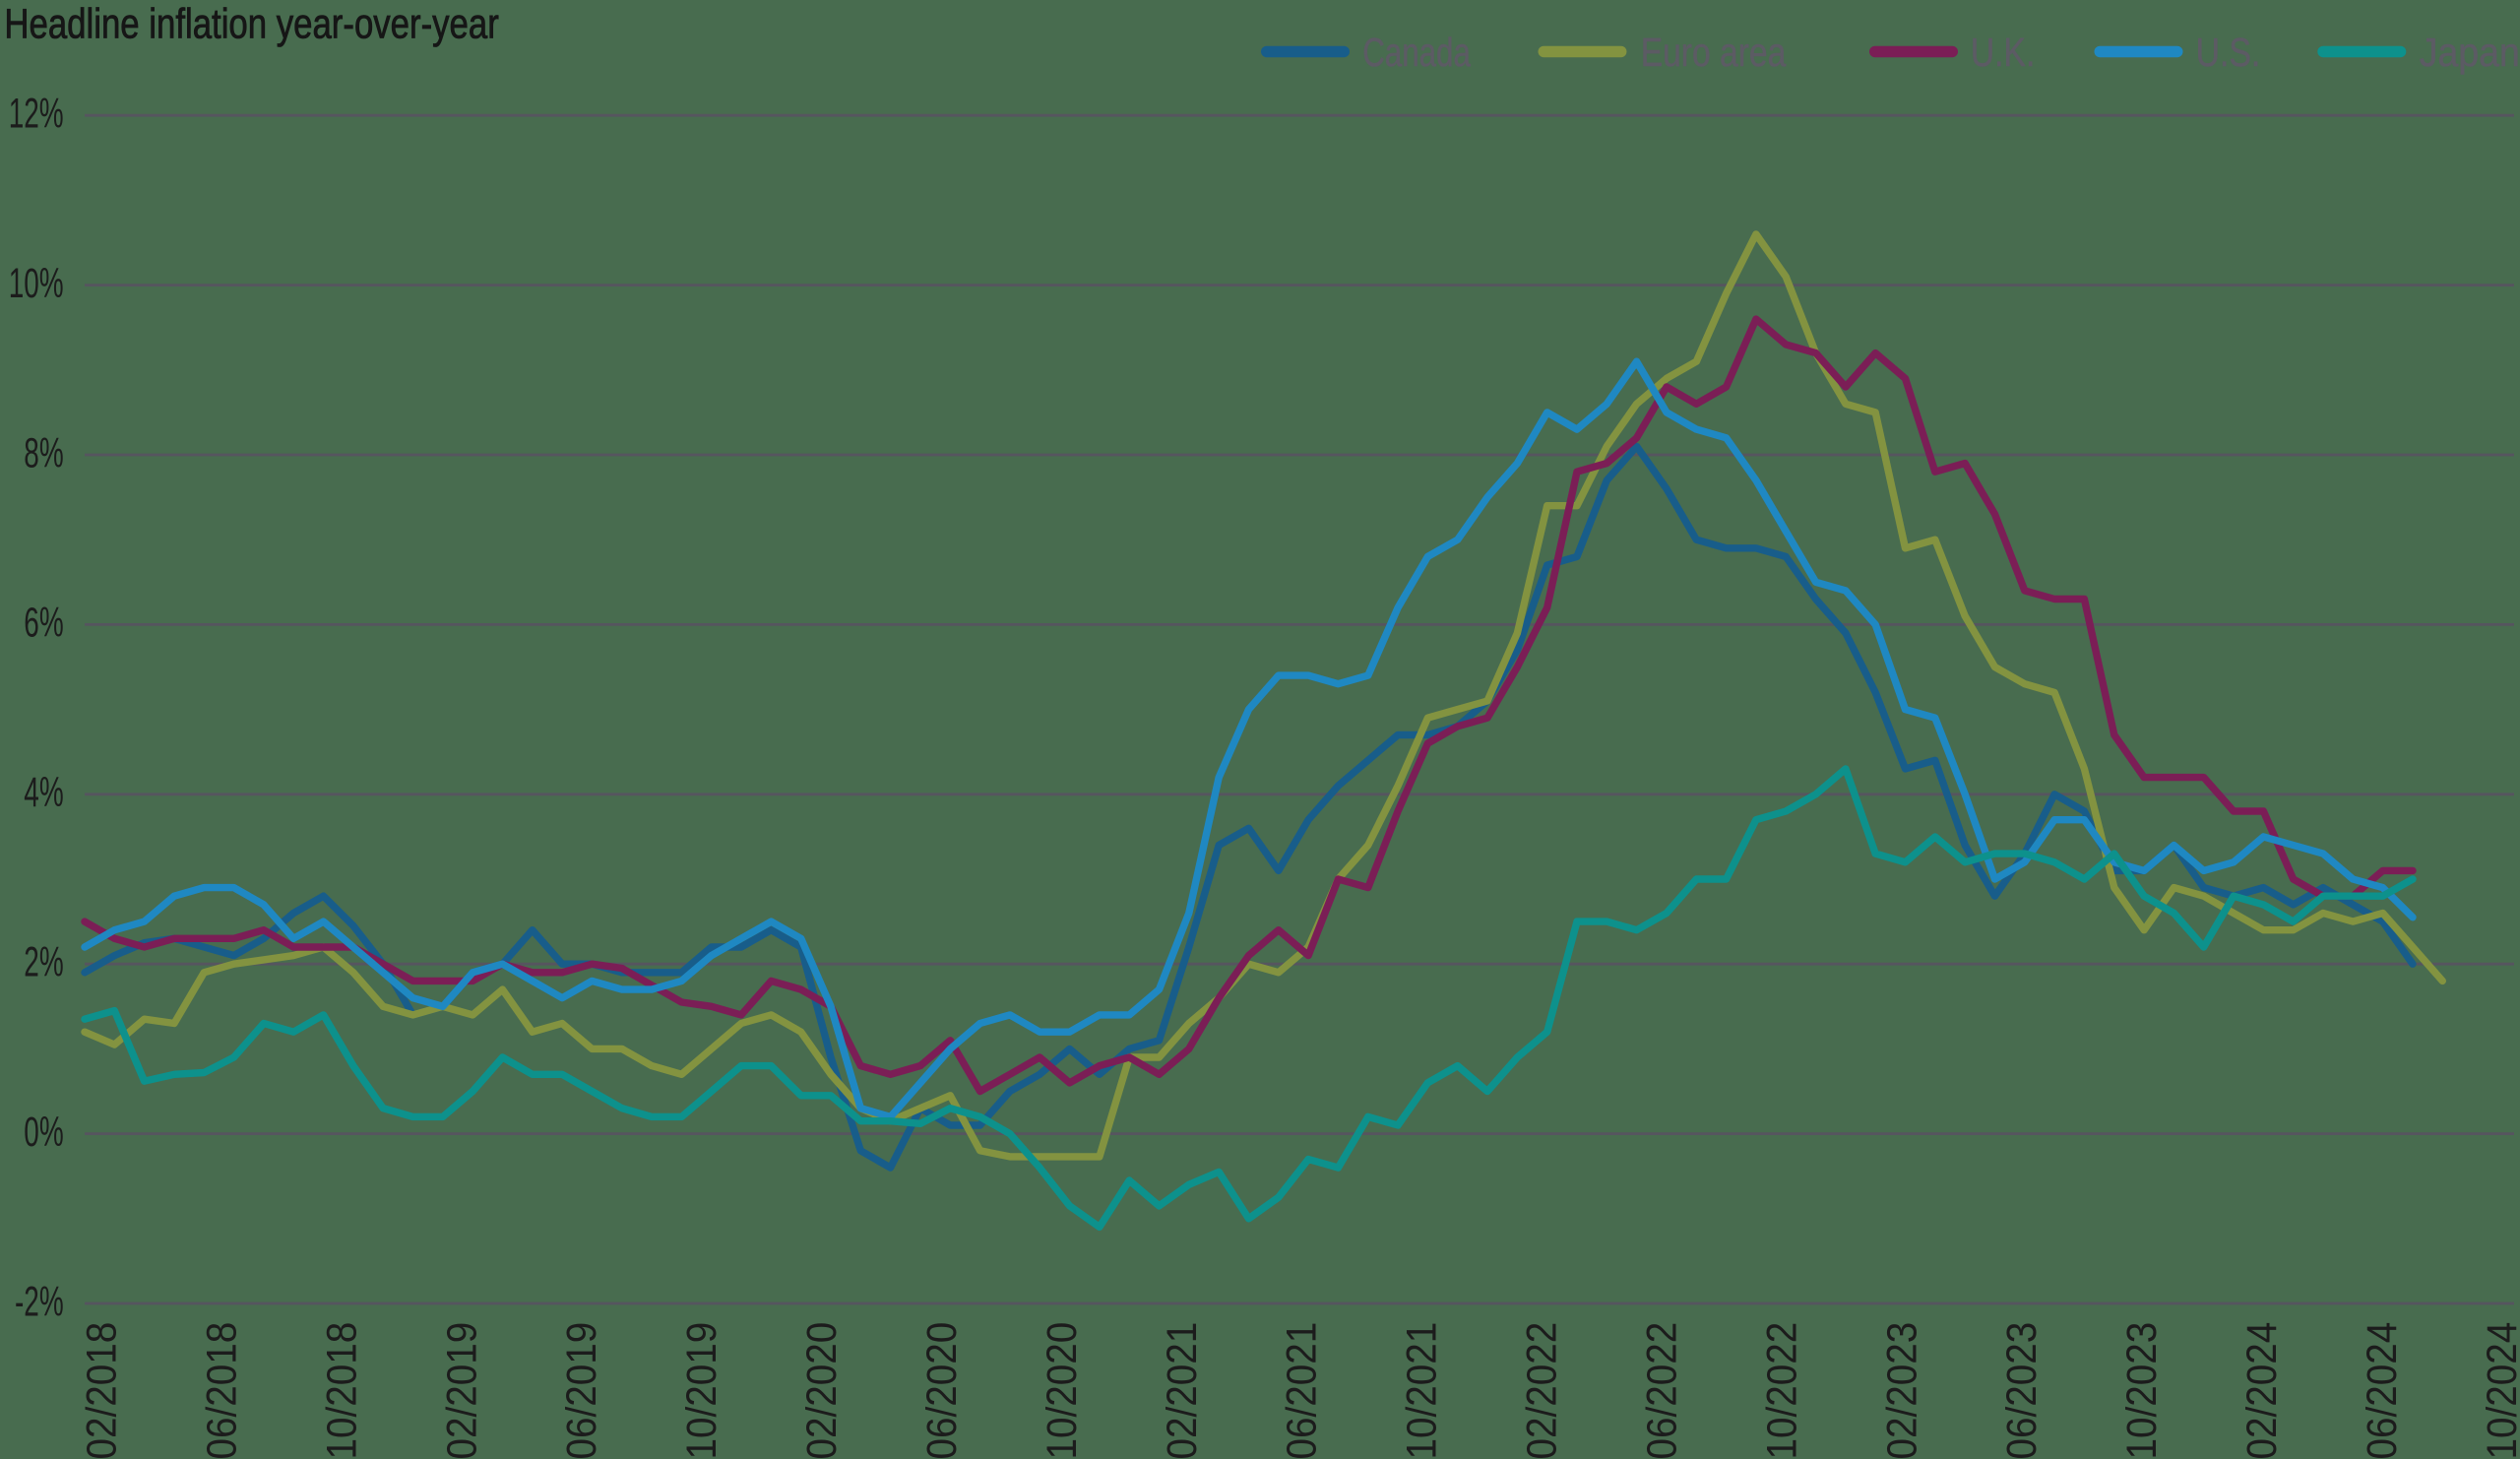 Image resolution: width=2520 pixels, height=1459 pixels. I want to click on svg-text: U.S., so click(2228, 52).